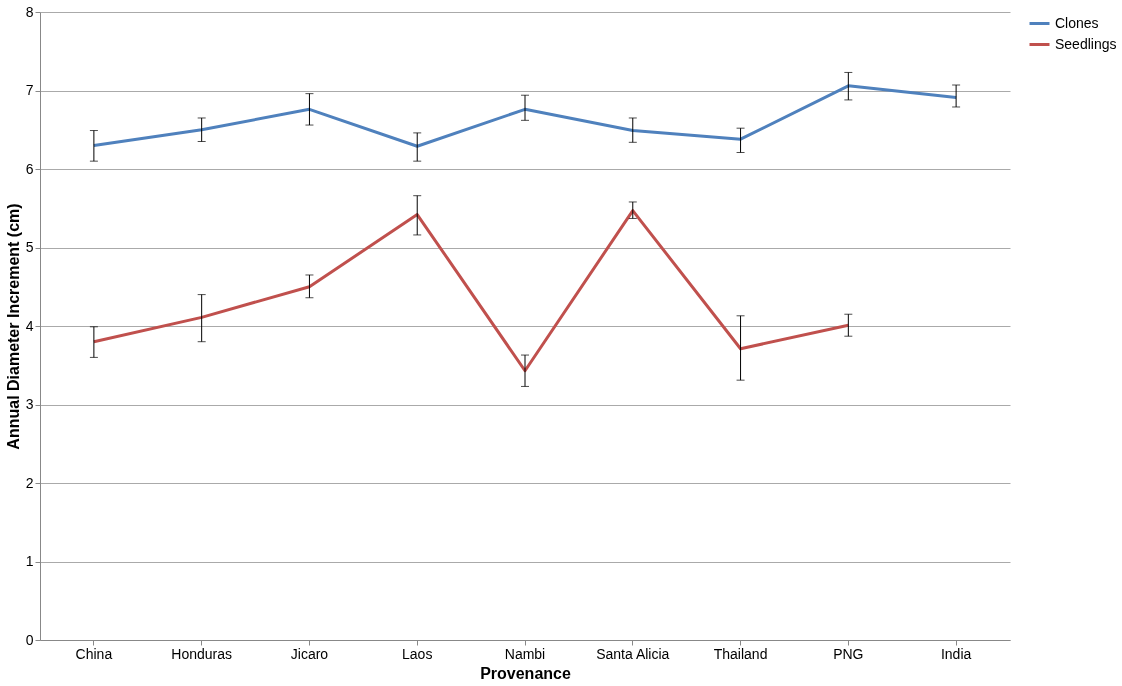 Image resolution: width=1122 pixels, height=686 pixels. I want to click on x-axis-title: Provenance, so click(525, 673).